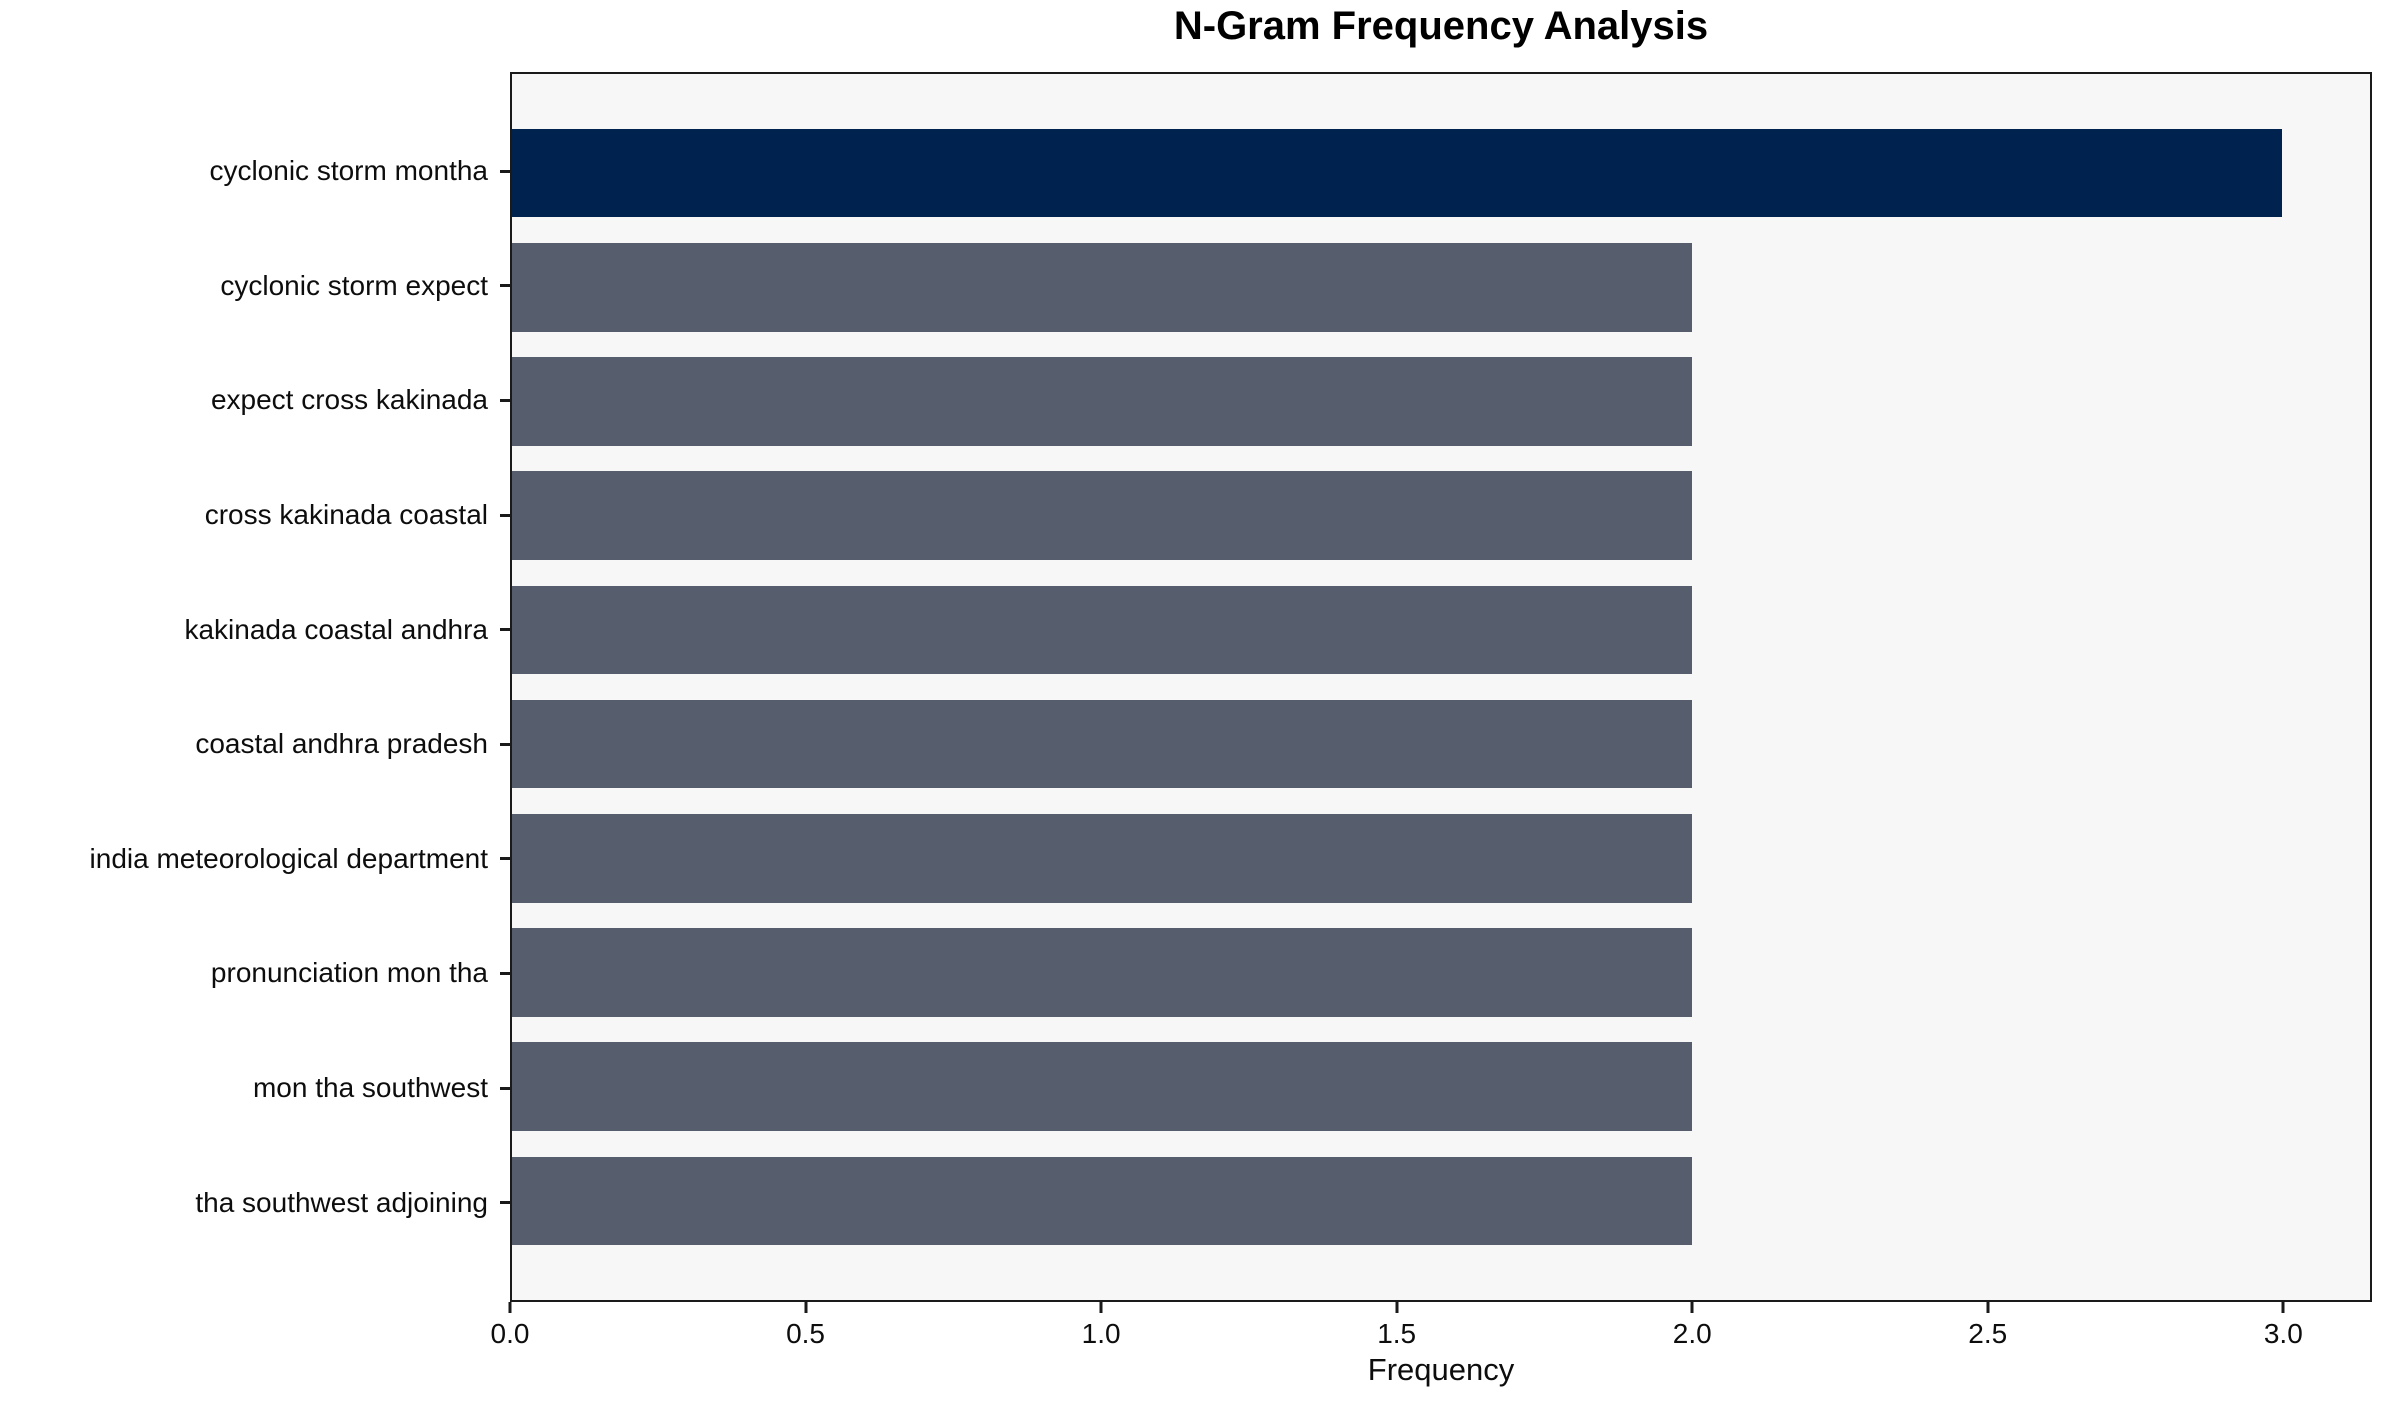 The height and width of the screenshot is (1414, 2394). I want to click on x-tick-label: 1.0, so click(1101, 1333).